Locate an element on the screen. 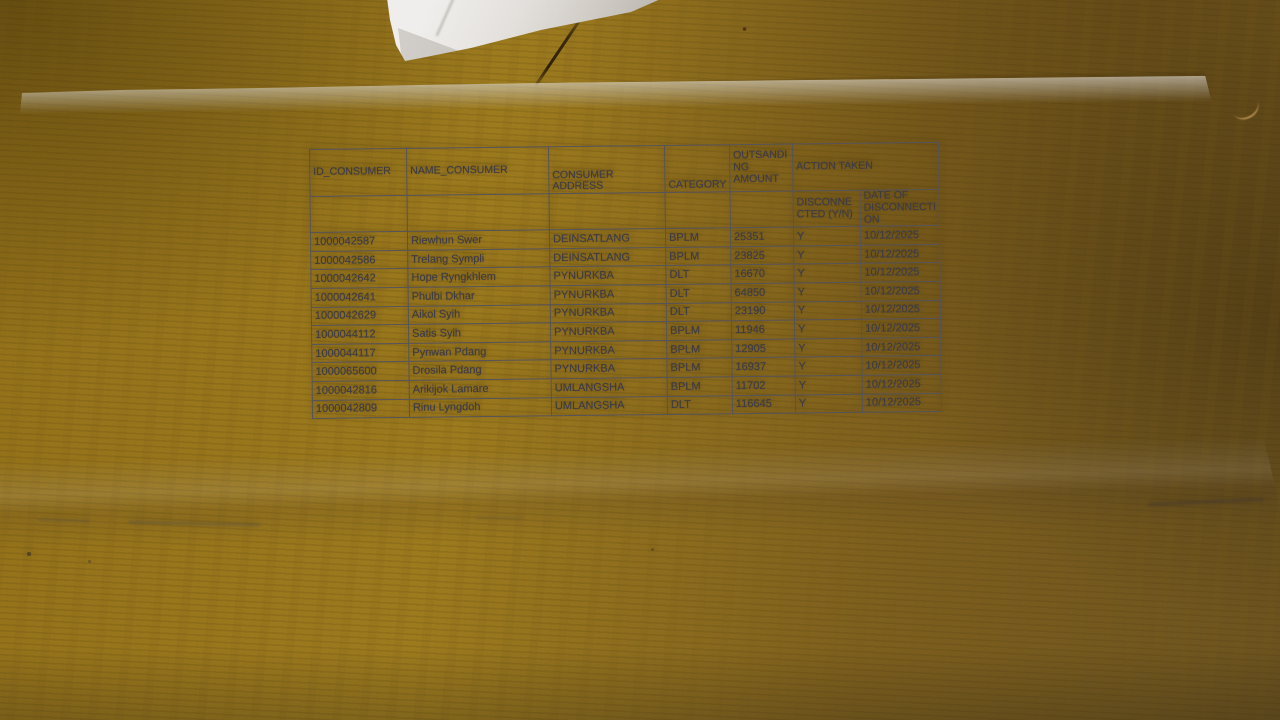  paper-crease-line is located at coordinates (446, 18).